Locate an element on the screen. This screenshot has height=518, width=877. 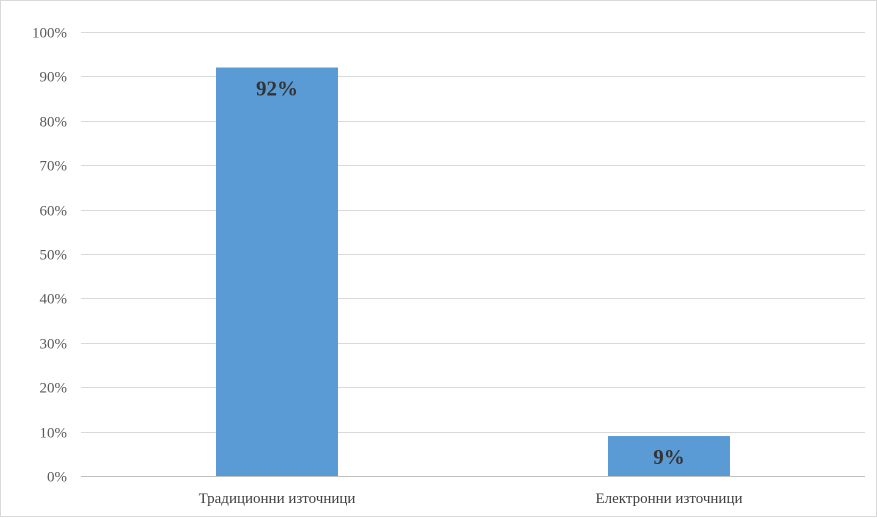
y-tick-label: 80% is located at coordinates (54, 123).